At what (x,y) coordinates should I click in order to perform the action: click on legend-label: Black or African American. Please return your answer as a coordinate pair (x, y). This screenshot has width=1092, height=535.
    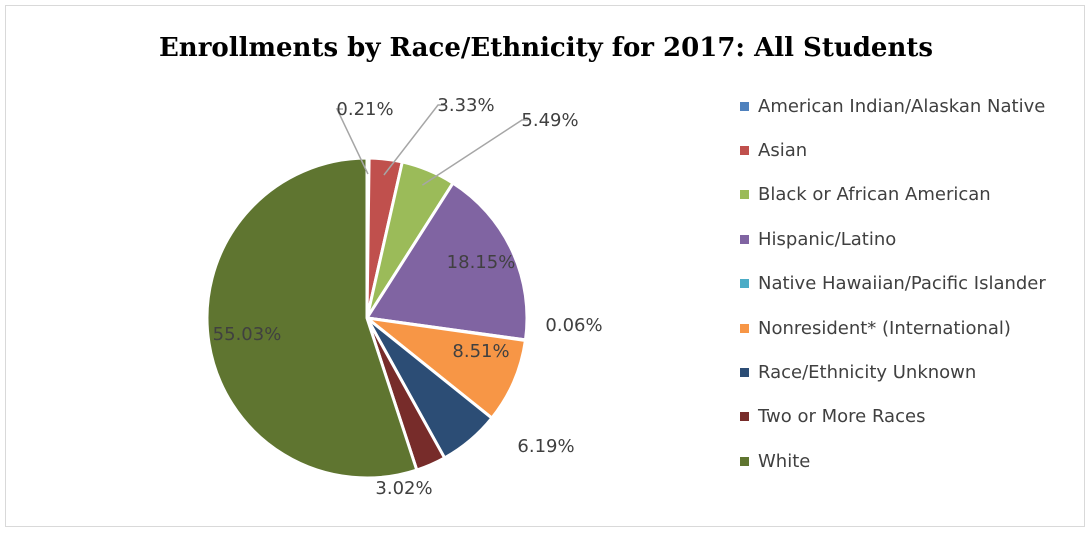
    Looking at the image, I should click on (874, 195).